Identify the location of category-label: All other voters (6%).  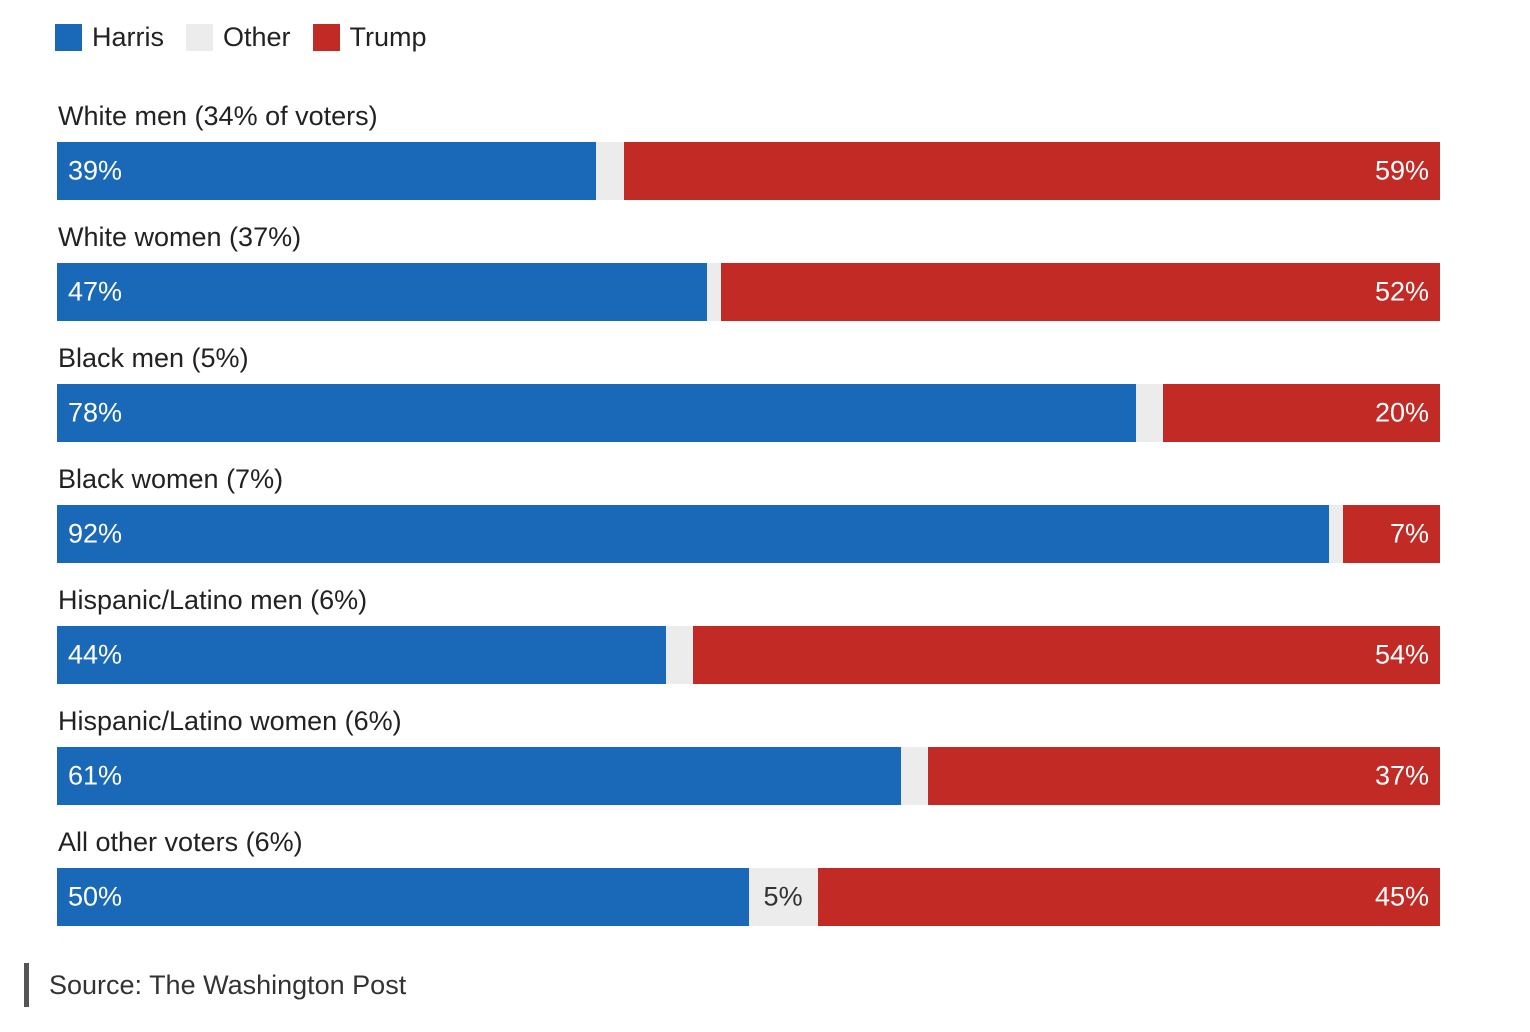
(180, 842).